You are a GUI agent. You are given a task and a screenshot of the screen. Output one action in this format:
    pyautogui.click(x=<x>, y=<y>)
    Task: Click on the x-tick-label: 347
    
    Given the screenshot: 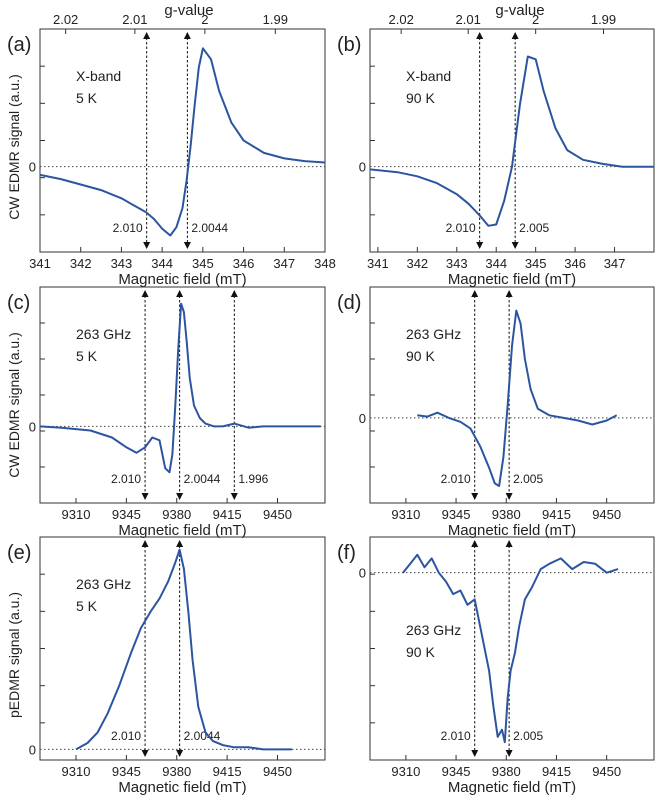 What is the action you would take?
    pyautogui.click(x=615, y=263)
    